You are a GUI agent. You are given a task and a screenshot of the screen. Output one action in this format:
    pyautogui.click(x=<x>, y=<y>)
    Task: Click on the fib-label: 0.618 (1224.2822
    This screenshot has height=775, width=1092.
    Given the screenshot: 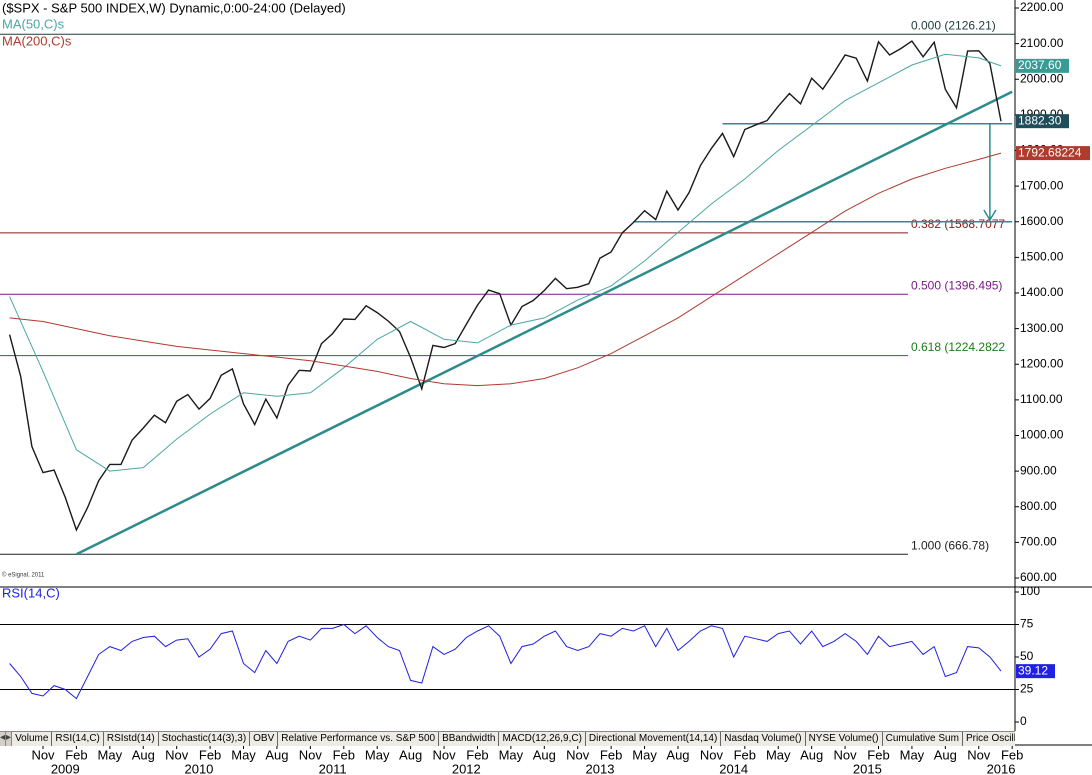 What is the action you would take?
    pyautogui.click(x=958, y=347)
    